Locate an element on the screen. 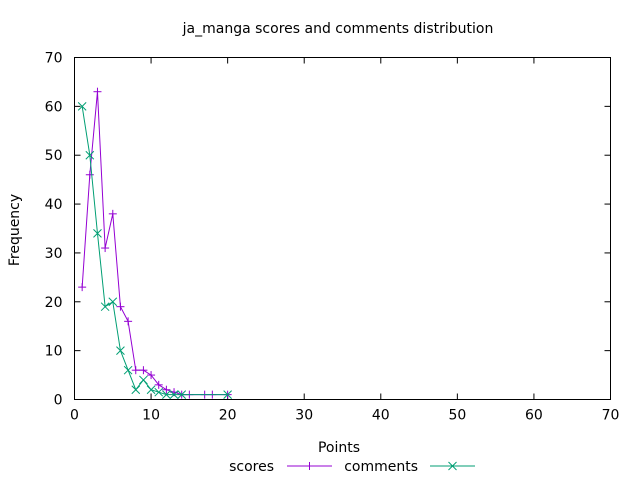 The width and height of the screenshot is (640, 480). legend: scores comments is located at coordinates (352, 467).